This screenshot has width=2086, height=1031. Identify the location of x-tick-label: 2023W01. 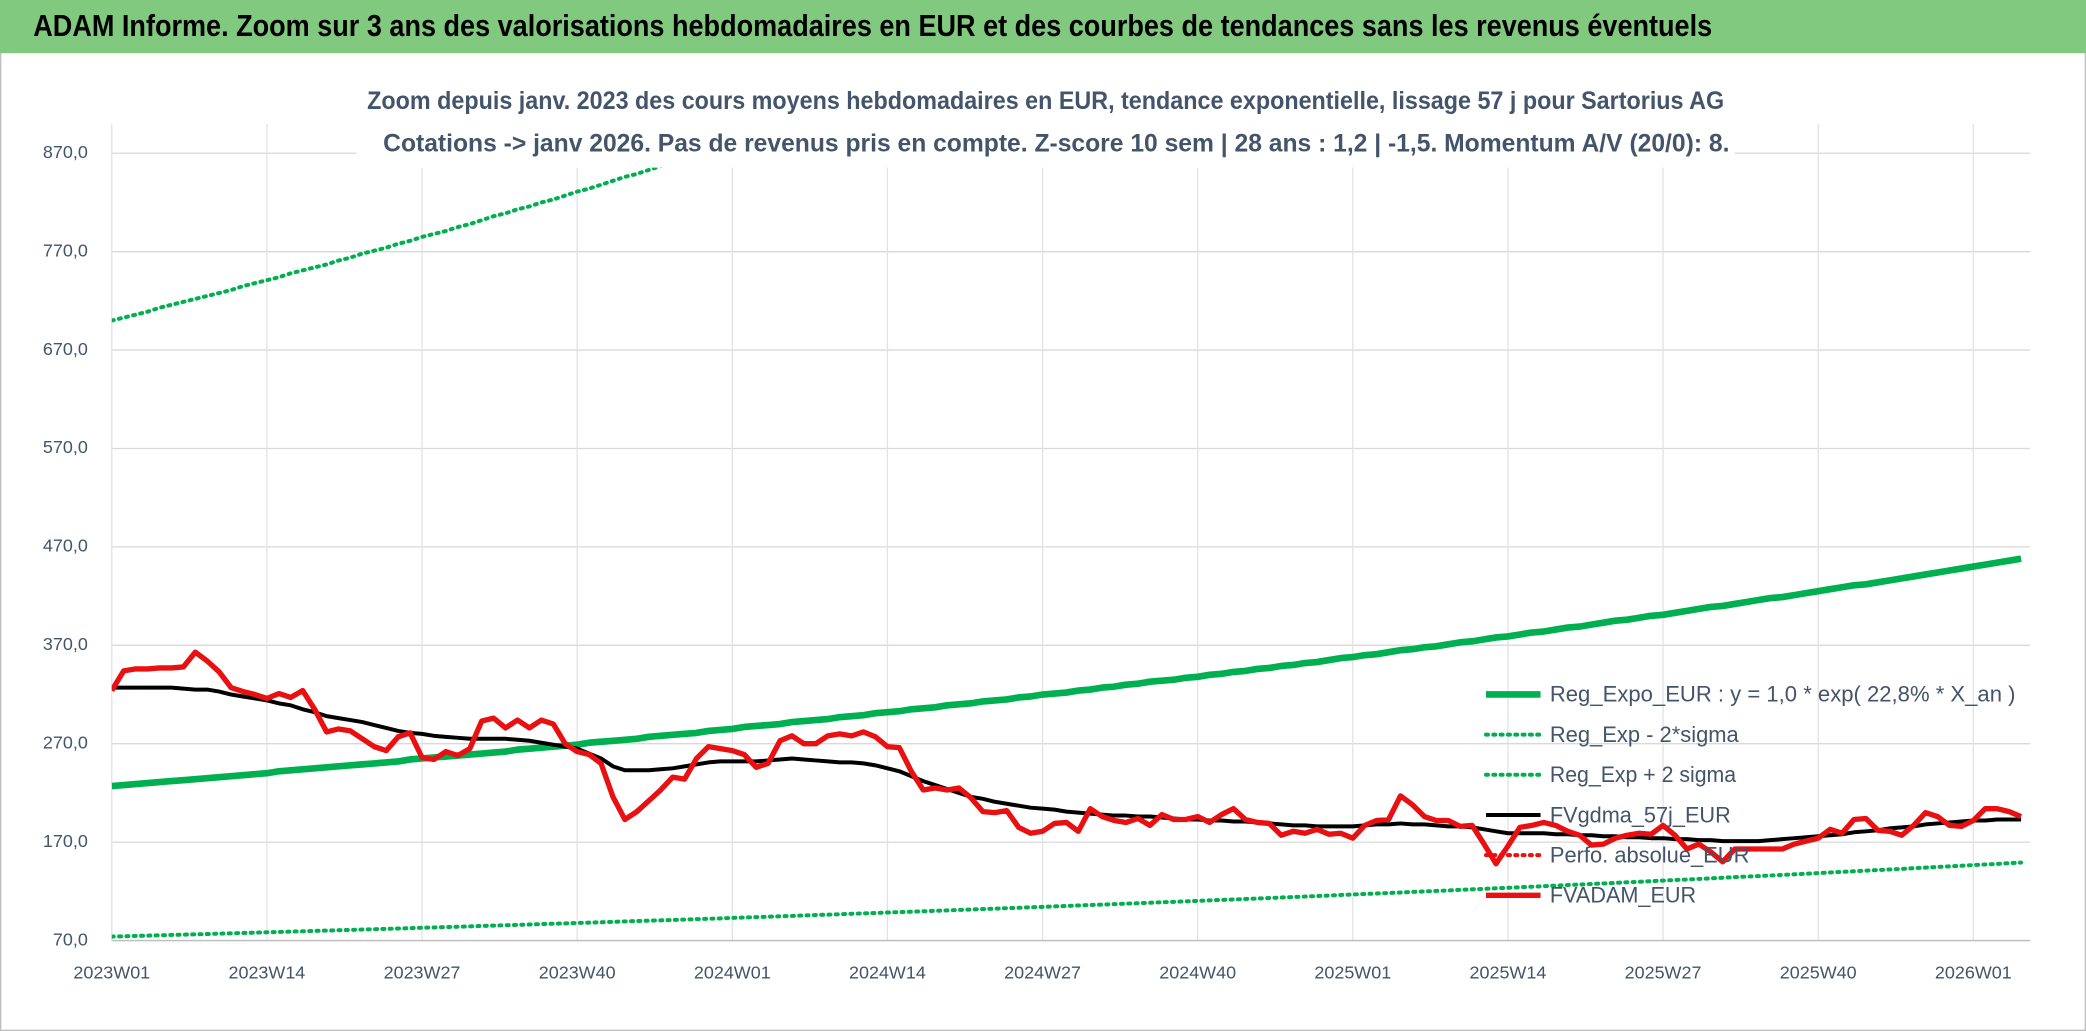
(111, 973).